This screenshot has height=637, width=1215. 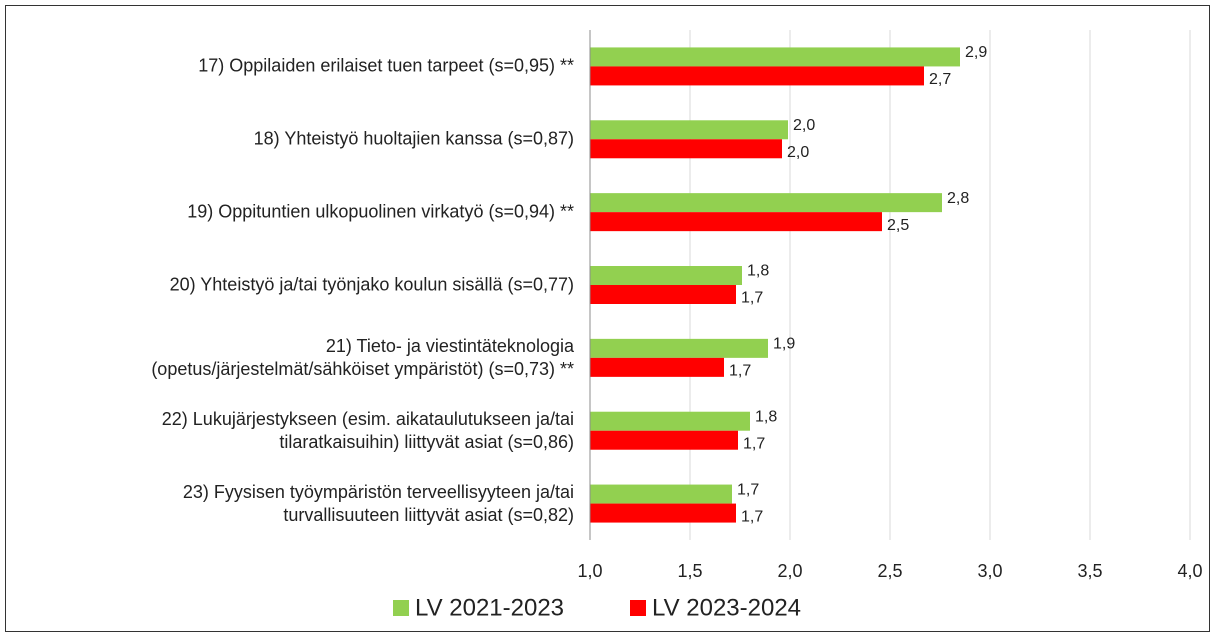 What do you see at coordinates (726, 607) in the screenshot?
I see `legend-label: LV 2023-2024` at bounding box center [726, 607].